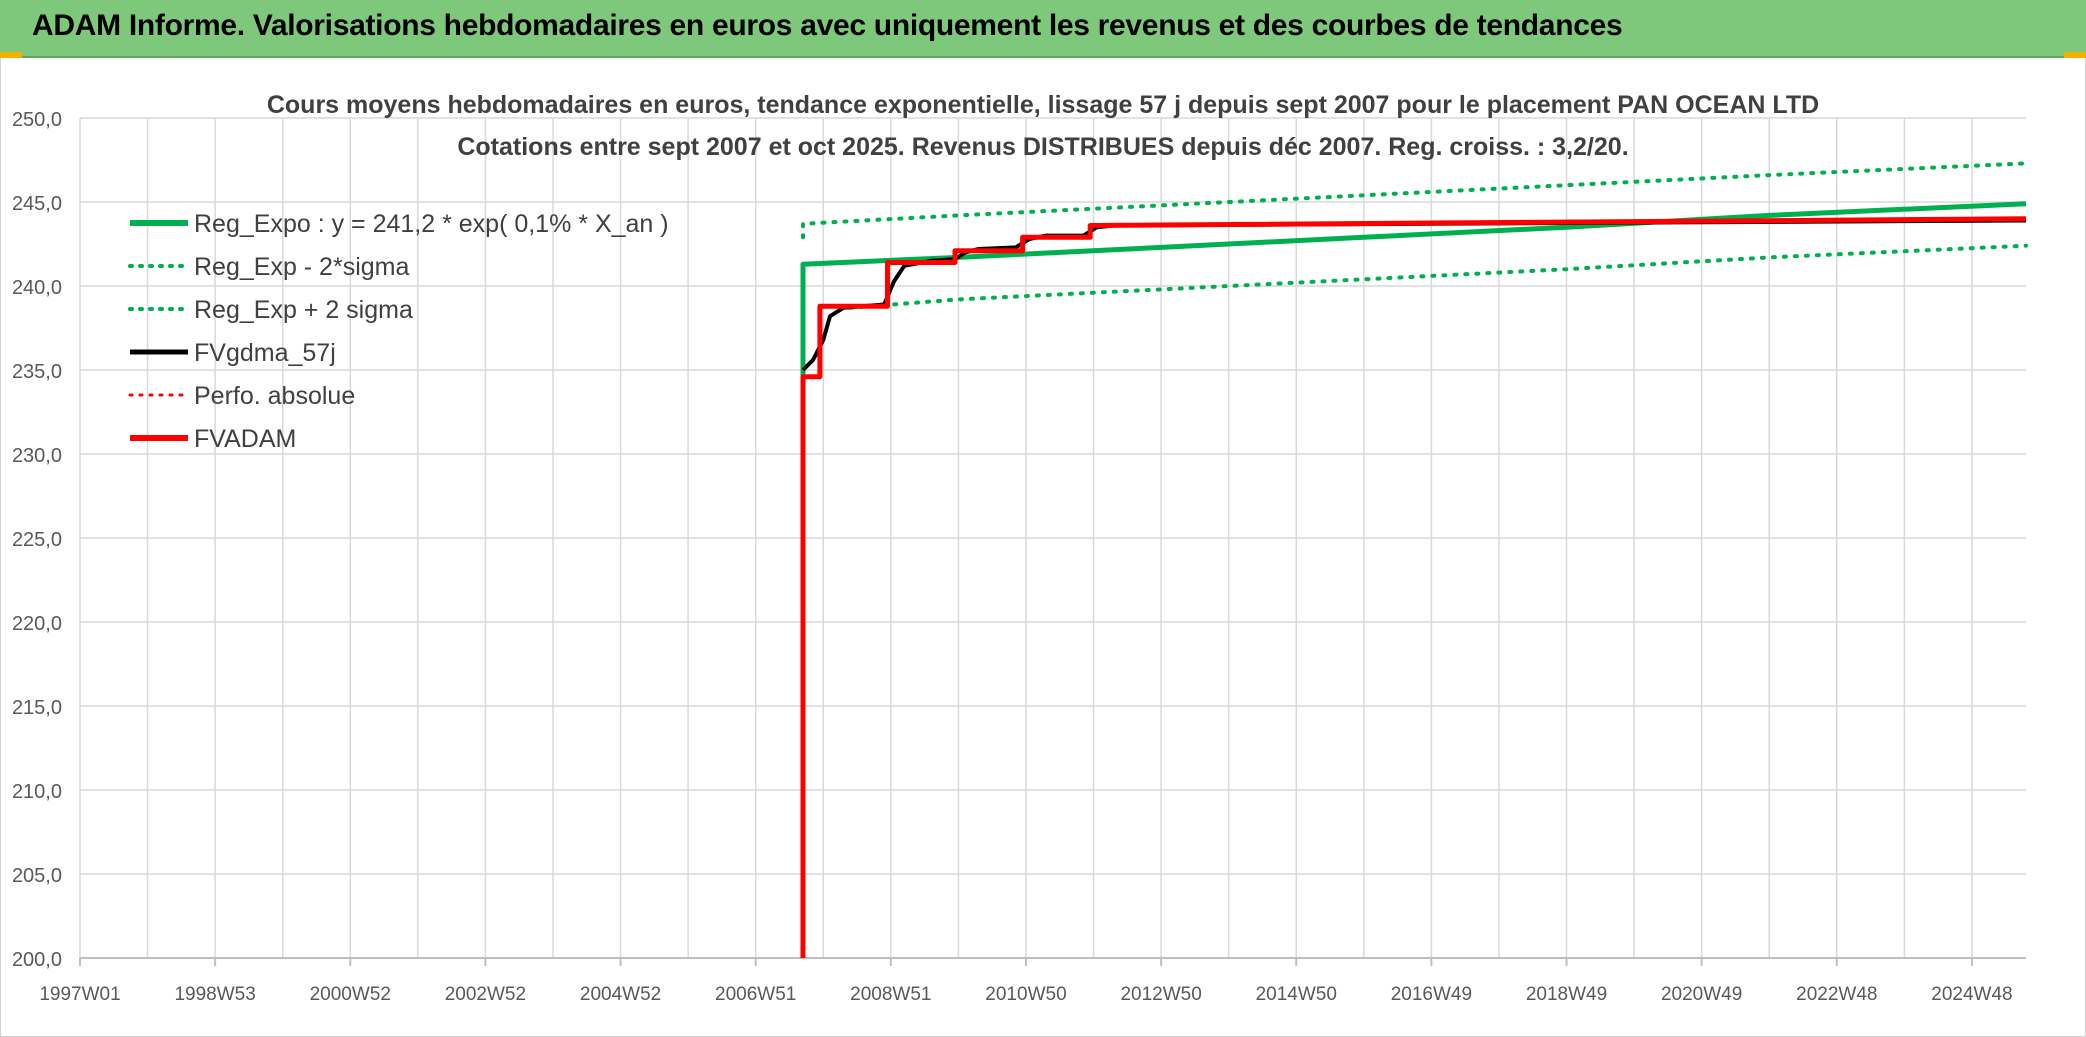  I want to click on x-tick-label: 2004W52, so click(620, 994).